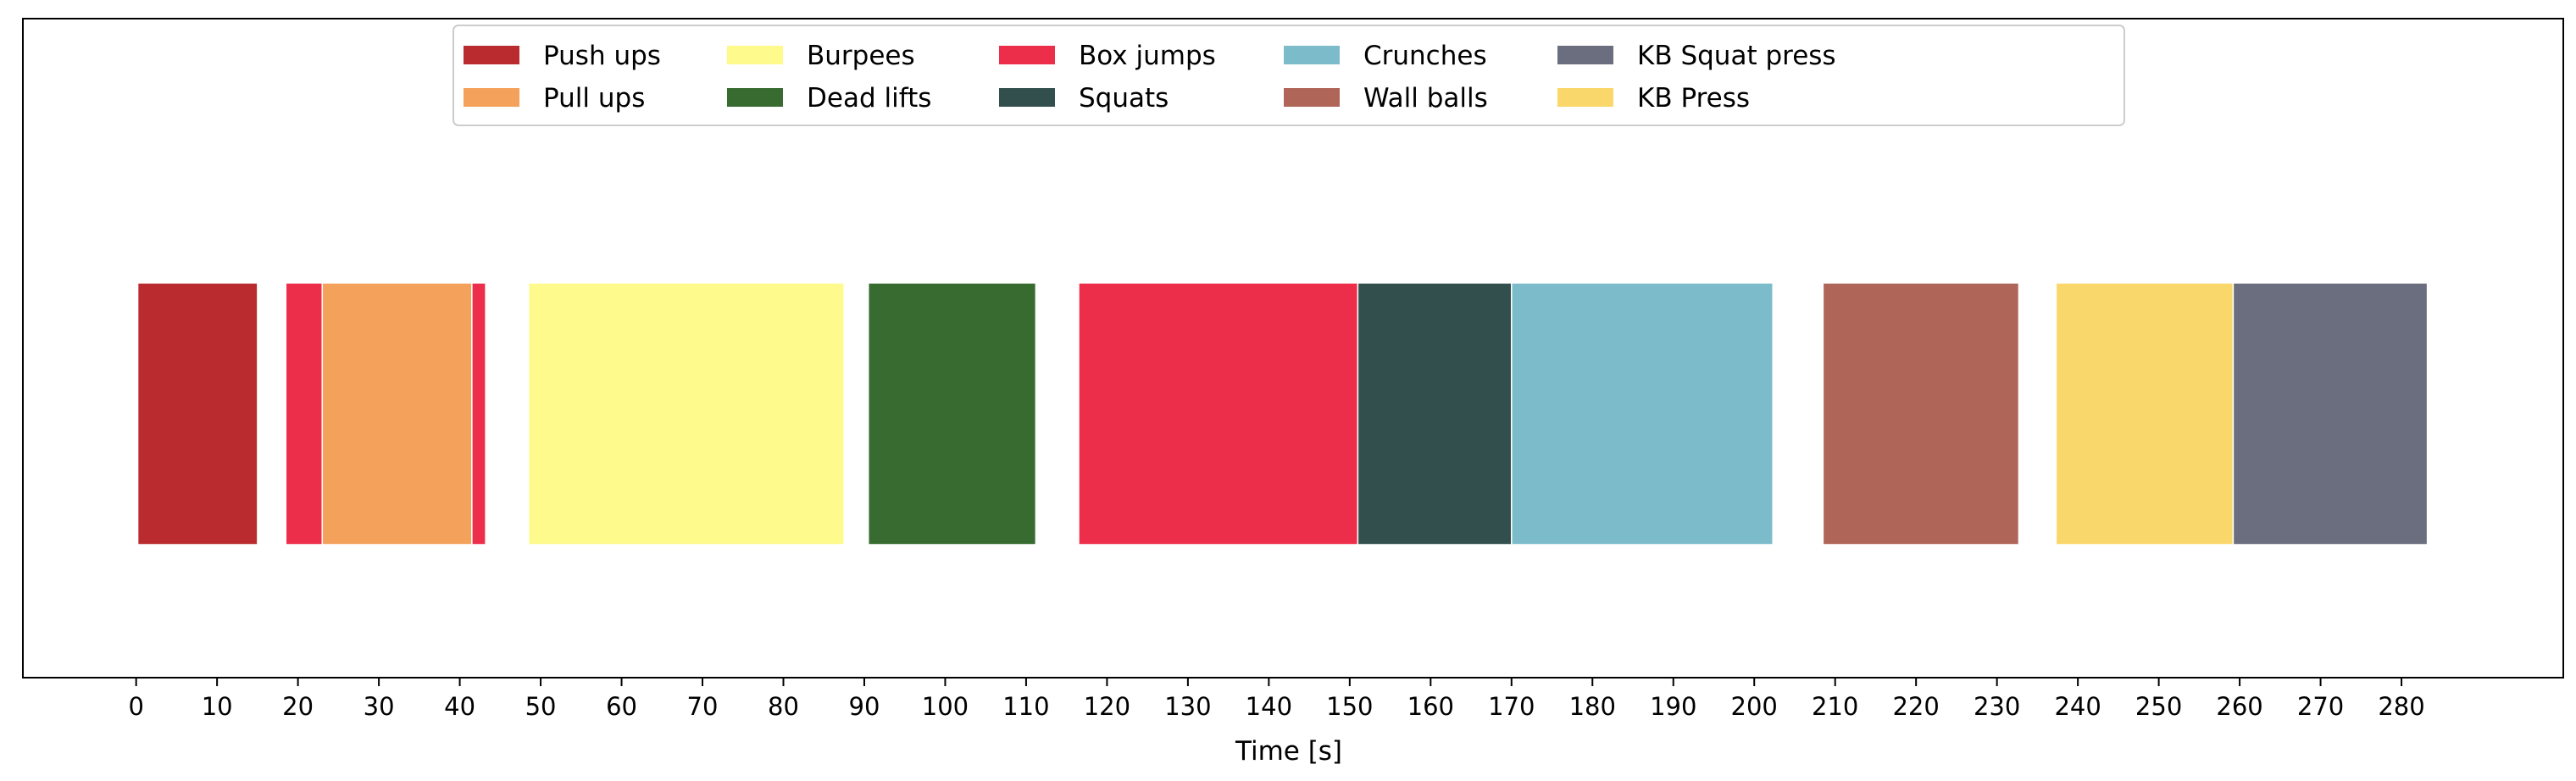 This screenshot has height=781, width=2576. I want to click on x-tick-label-50: 50, so click(541, 706).